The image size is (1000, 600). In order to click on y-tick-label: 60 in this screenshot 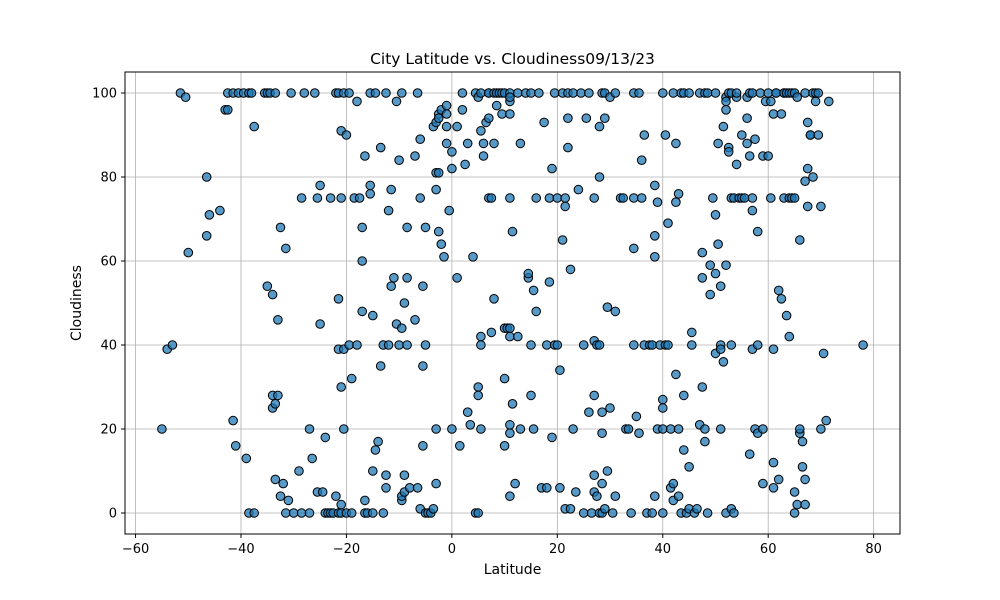, I will do `click(108, 262)`.